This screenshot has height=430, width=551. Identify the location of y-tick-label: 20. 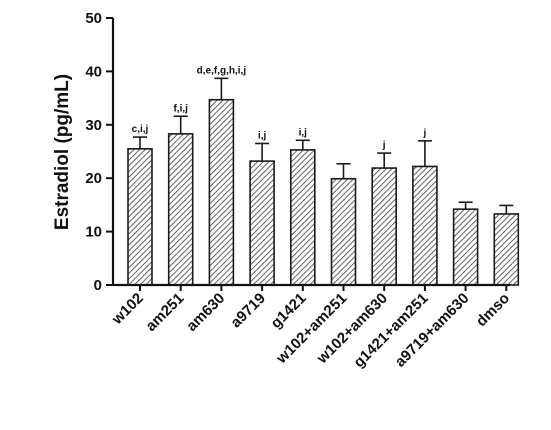
(93, 178).